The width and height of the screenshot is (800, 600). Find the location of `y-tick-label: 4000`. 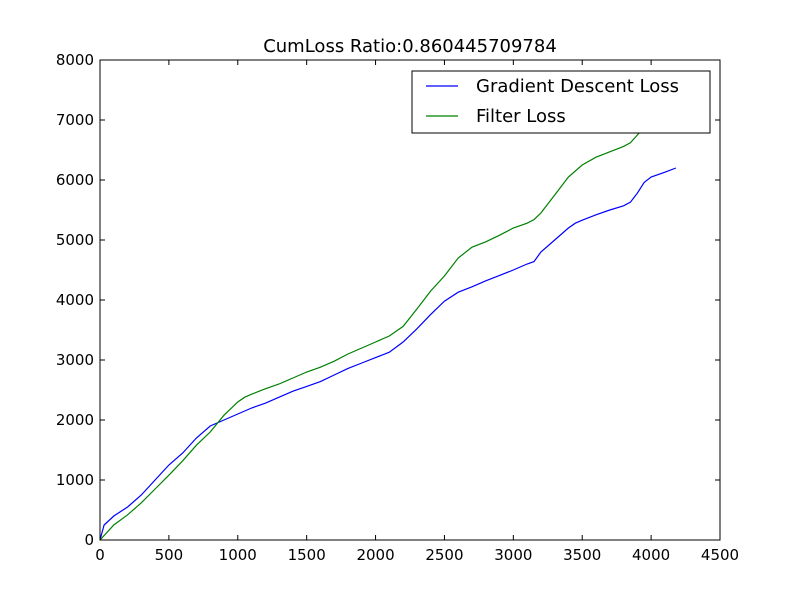

y-tick-label: 4000 is located at coordinates (75, 300).